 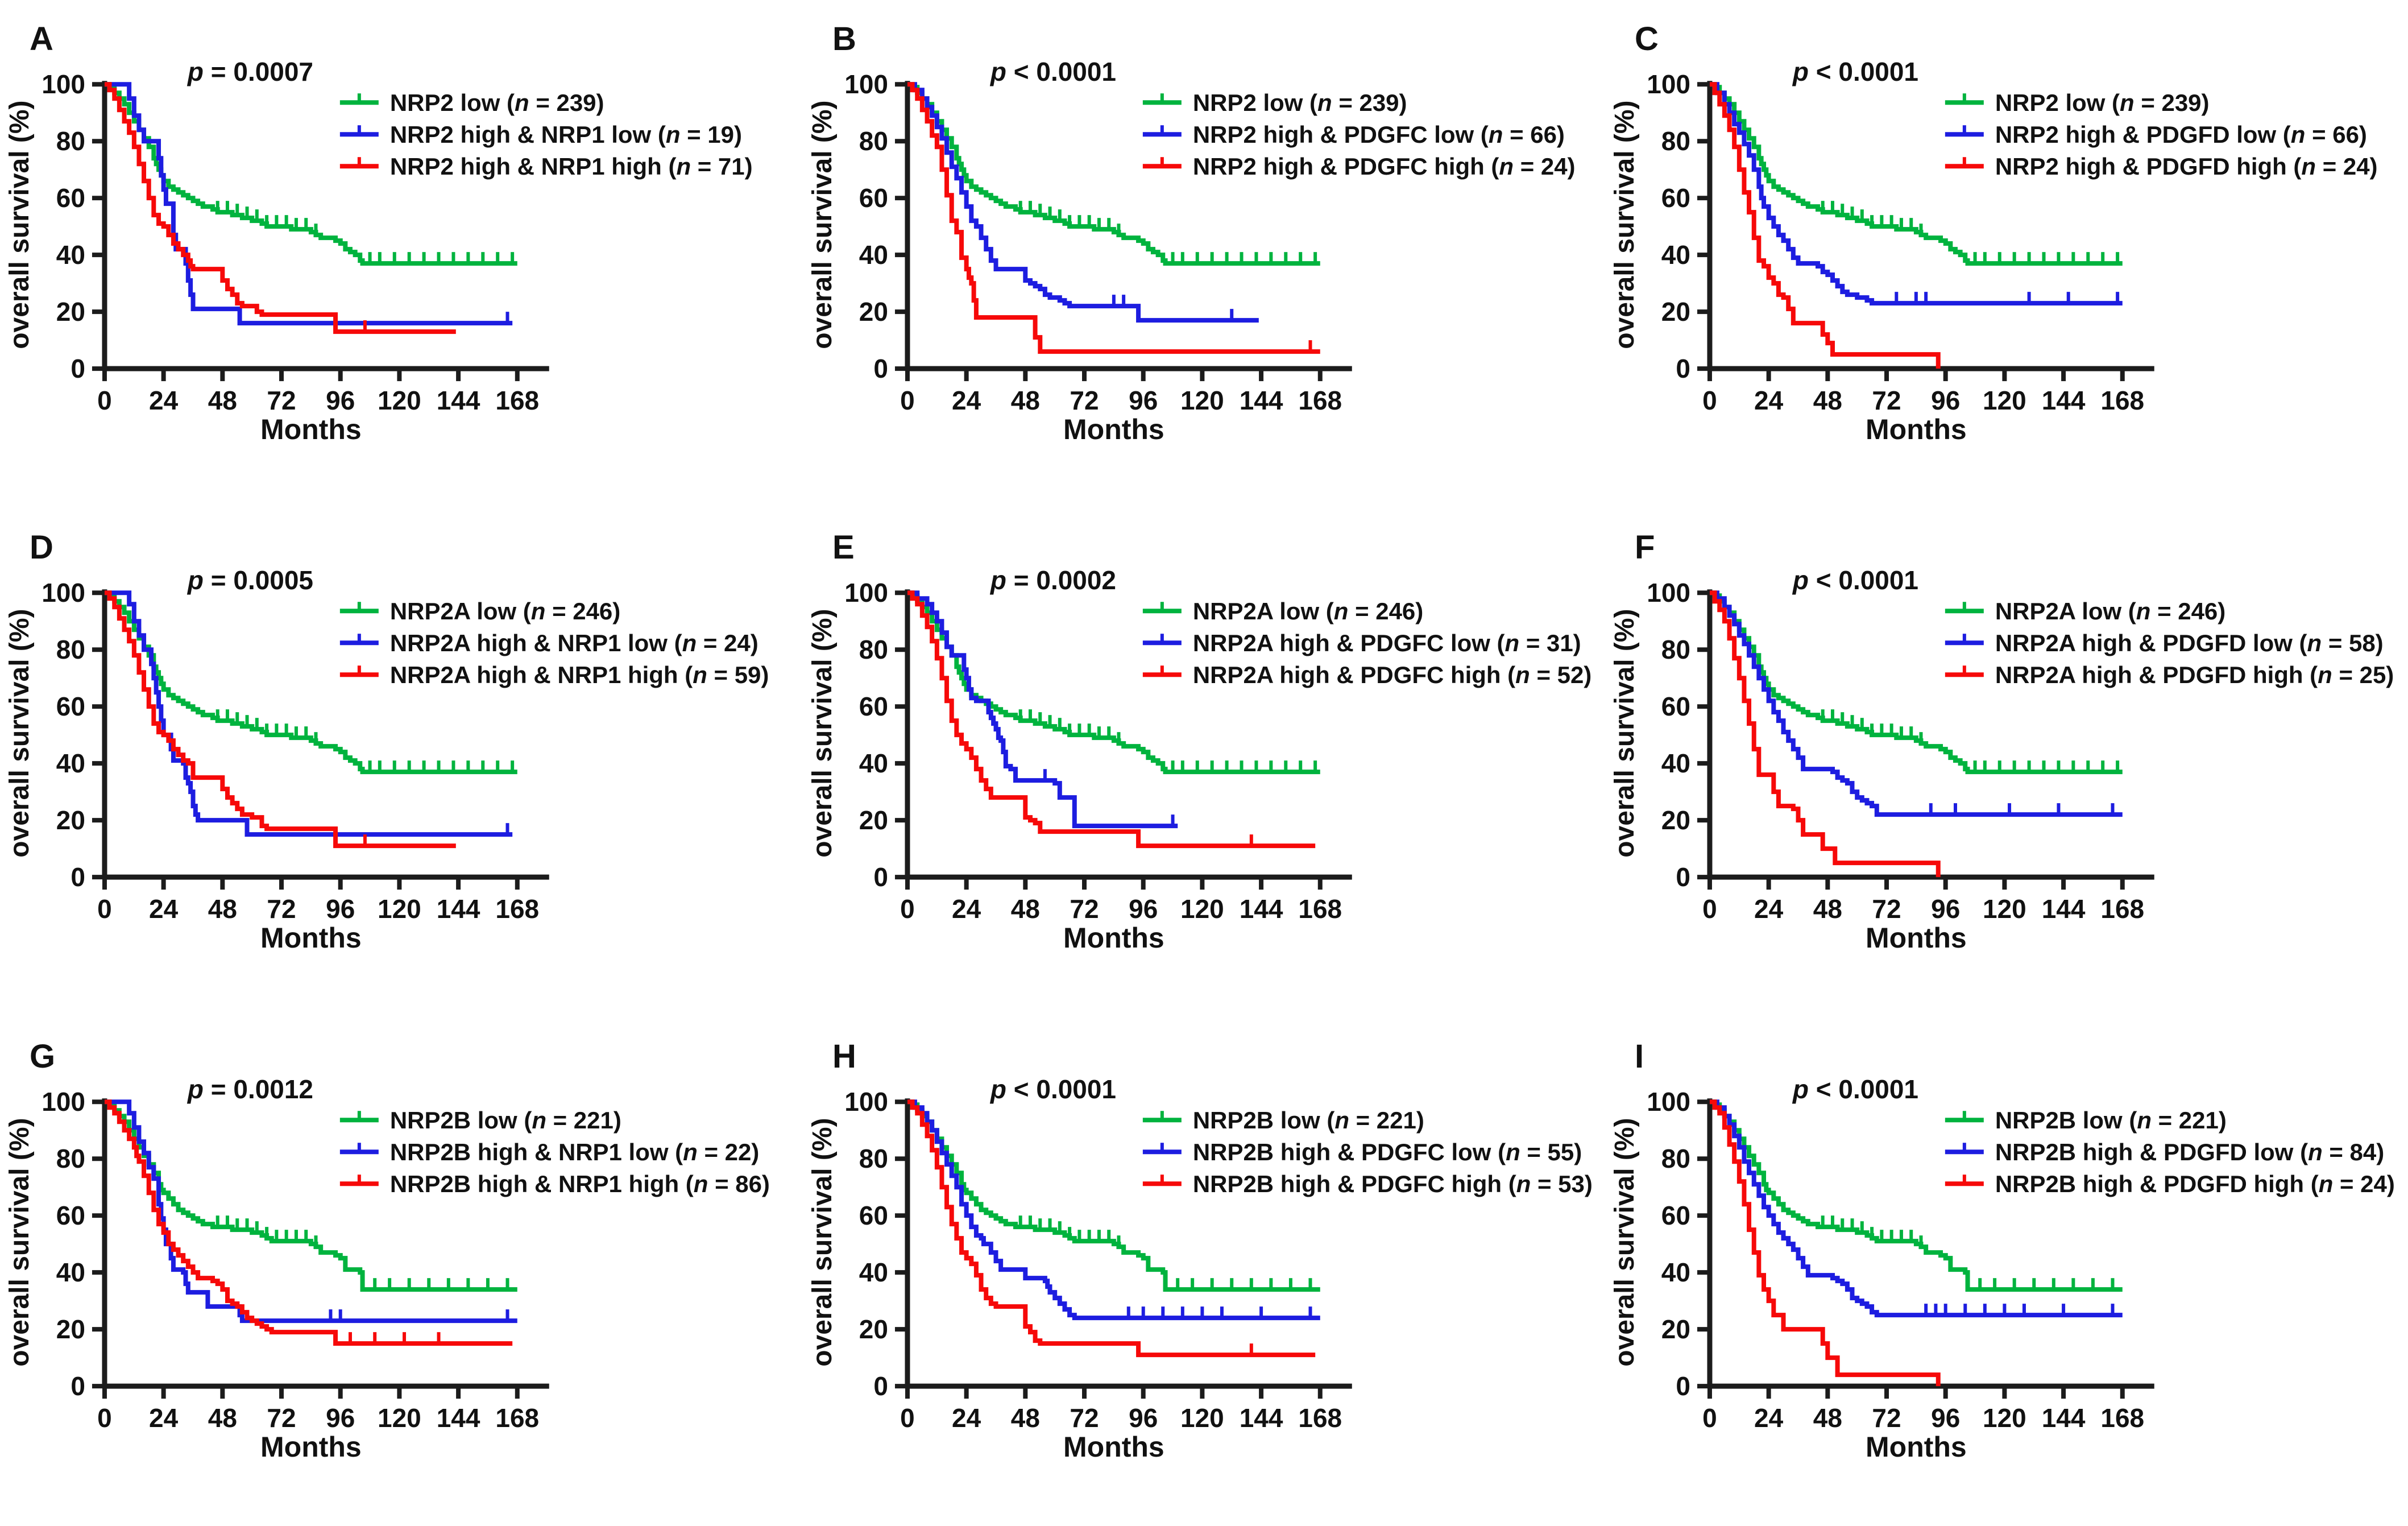 I want to click on legend-label-nrp2-high-pdgfc-low-n-66: NRP2 high & PDGFC low (n = 66), so click(x=1378, y=134).